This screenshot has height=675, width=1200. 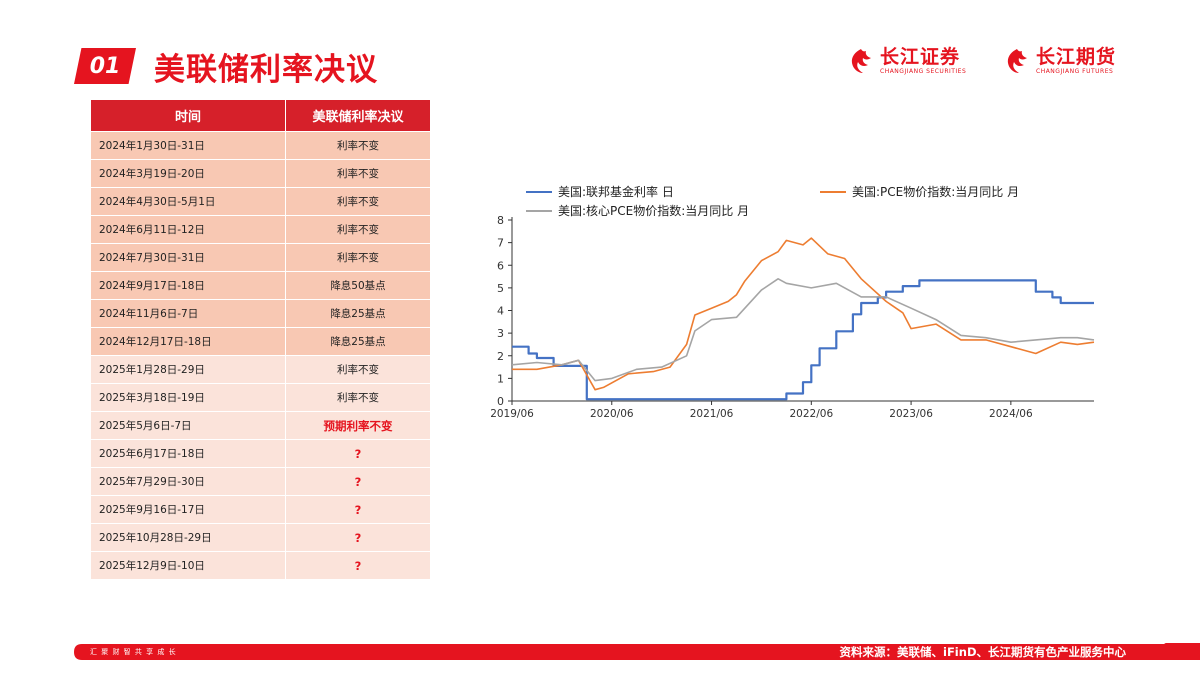 I want to click on meeting-date-cell: 2025年12月9日-10日, so click(x=188, y=565).